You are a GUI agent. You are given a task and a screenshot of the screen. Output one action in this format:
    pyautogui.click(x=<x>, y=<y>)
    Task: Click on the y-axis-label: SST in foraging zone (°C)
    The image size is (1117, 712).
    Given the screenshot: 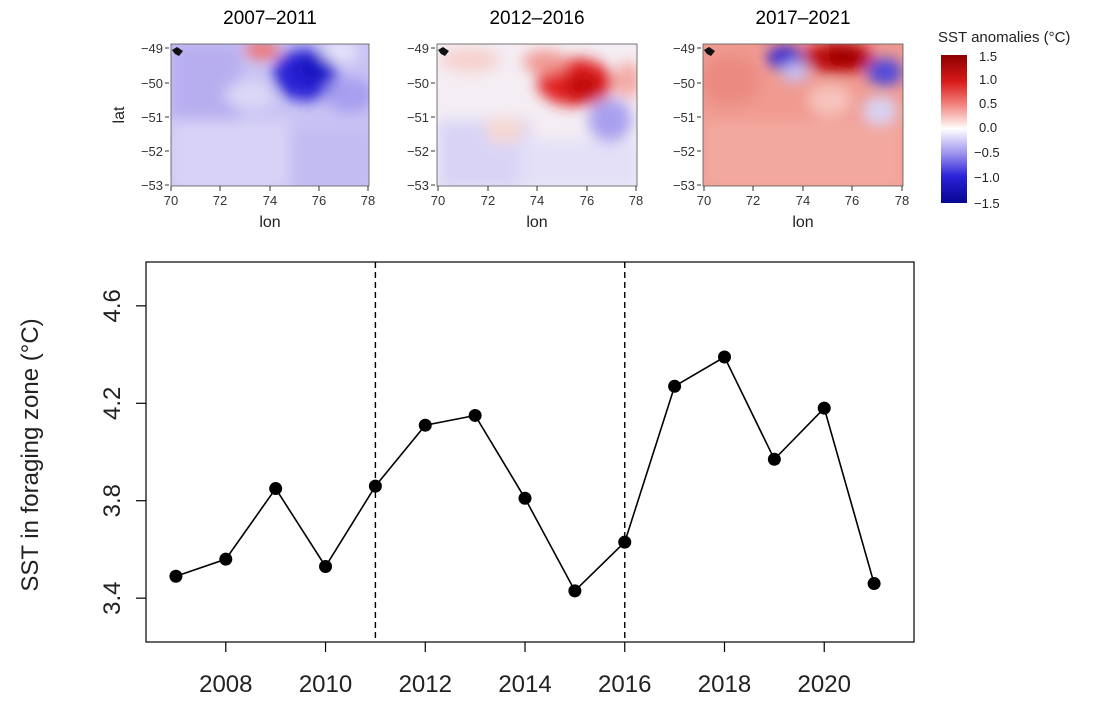 What is the action you would take?
    pyautogui.click(x=30, y=454)
    